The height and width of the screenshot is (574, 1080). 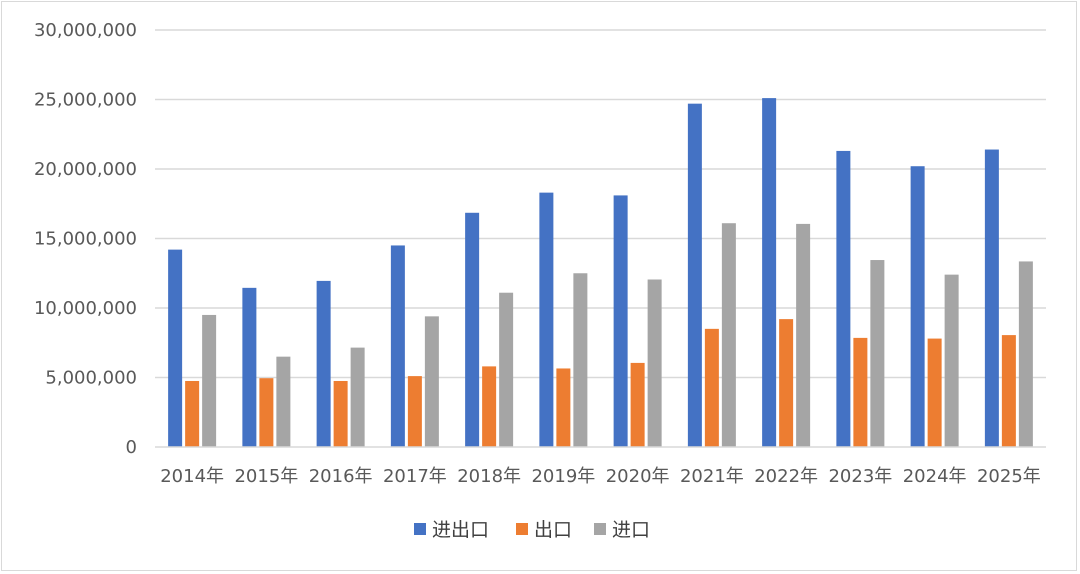 I want to click on legend-label: 进口, so click(x=631, y=530).